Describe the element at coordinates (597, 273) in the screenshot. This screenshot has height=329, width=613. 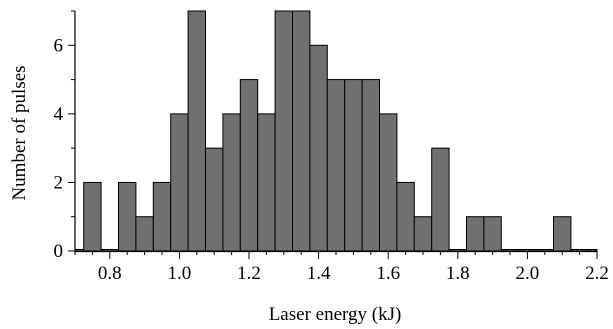
I see `x-tick-label: 2.2` at that location.